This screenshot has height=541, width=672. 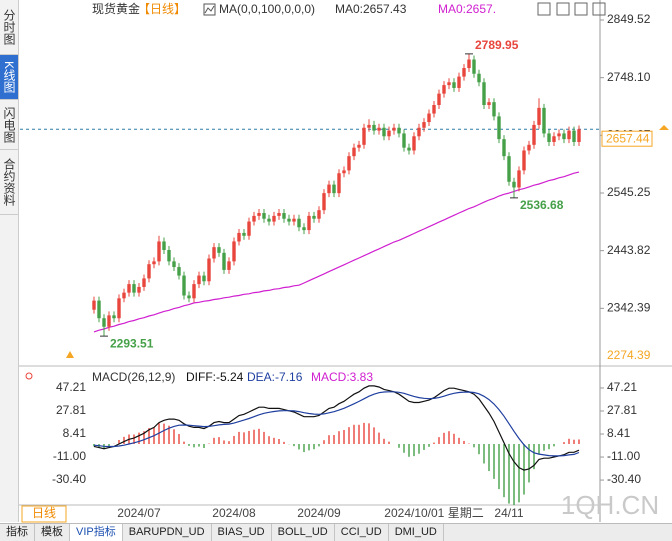 What do you see at coordinates (9, 77) in the screenshot?
I see `side-tab-active: K线图` at bounding box center [9, 77].